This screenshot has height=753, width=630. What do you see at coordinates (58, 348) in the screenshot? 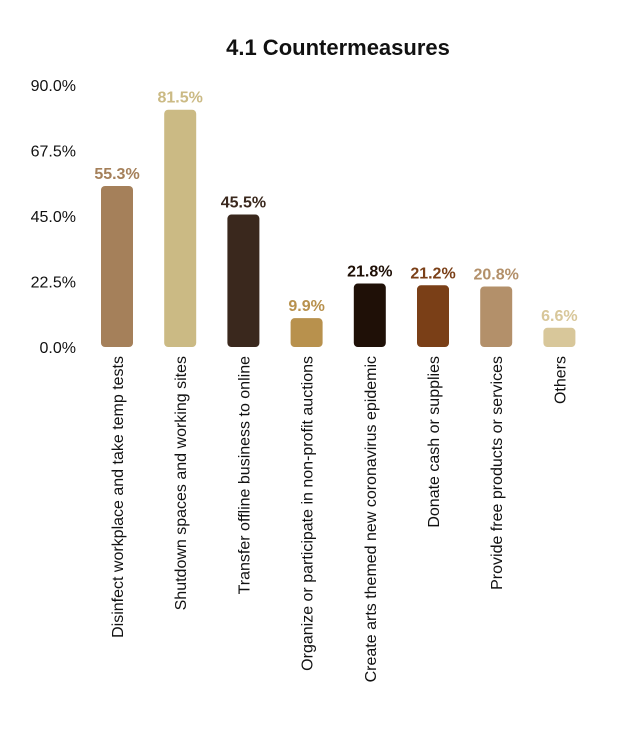
I see `y-tick-label: 0.0%` at bounding box center [58, 348].